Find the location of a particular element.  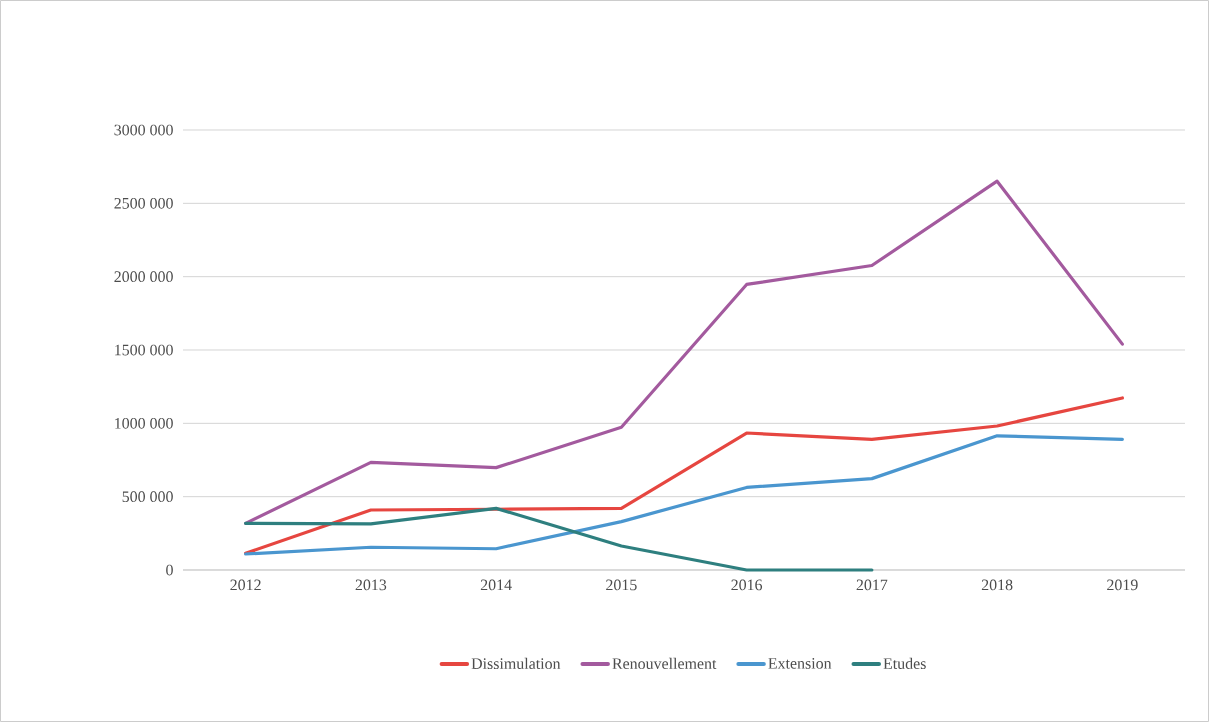

y-tick-label: 1500 000 is located at coordinates (144, 350).